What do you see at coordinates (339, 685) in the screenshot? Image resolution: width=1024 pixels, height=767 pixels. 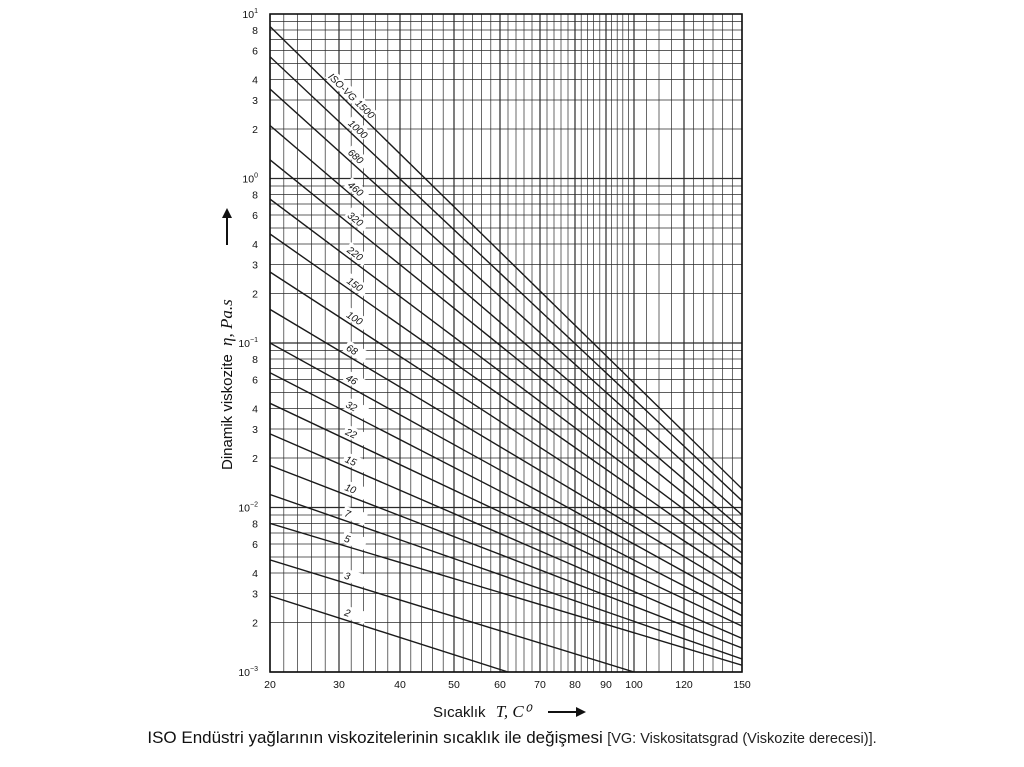 I see `x-tick-label: 30` at bounding box center [339, 685].